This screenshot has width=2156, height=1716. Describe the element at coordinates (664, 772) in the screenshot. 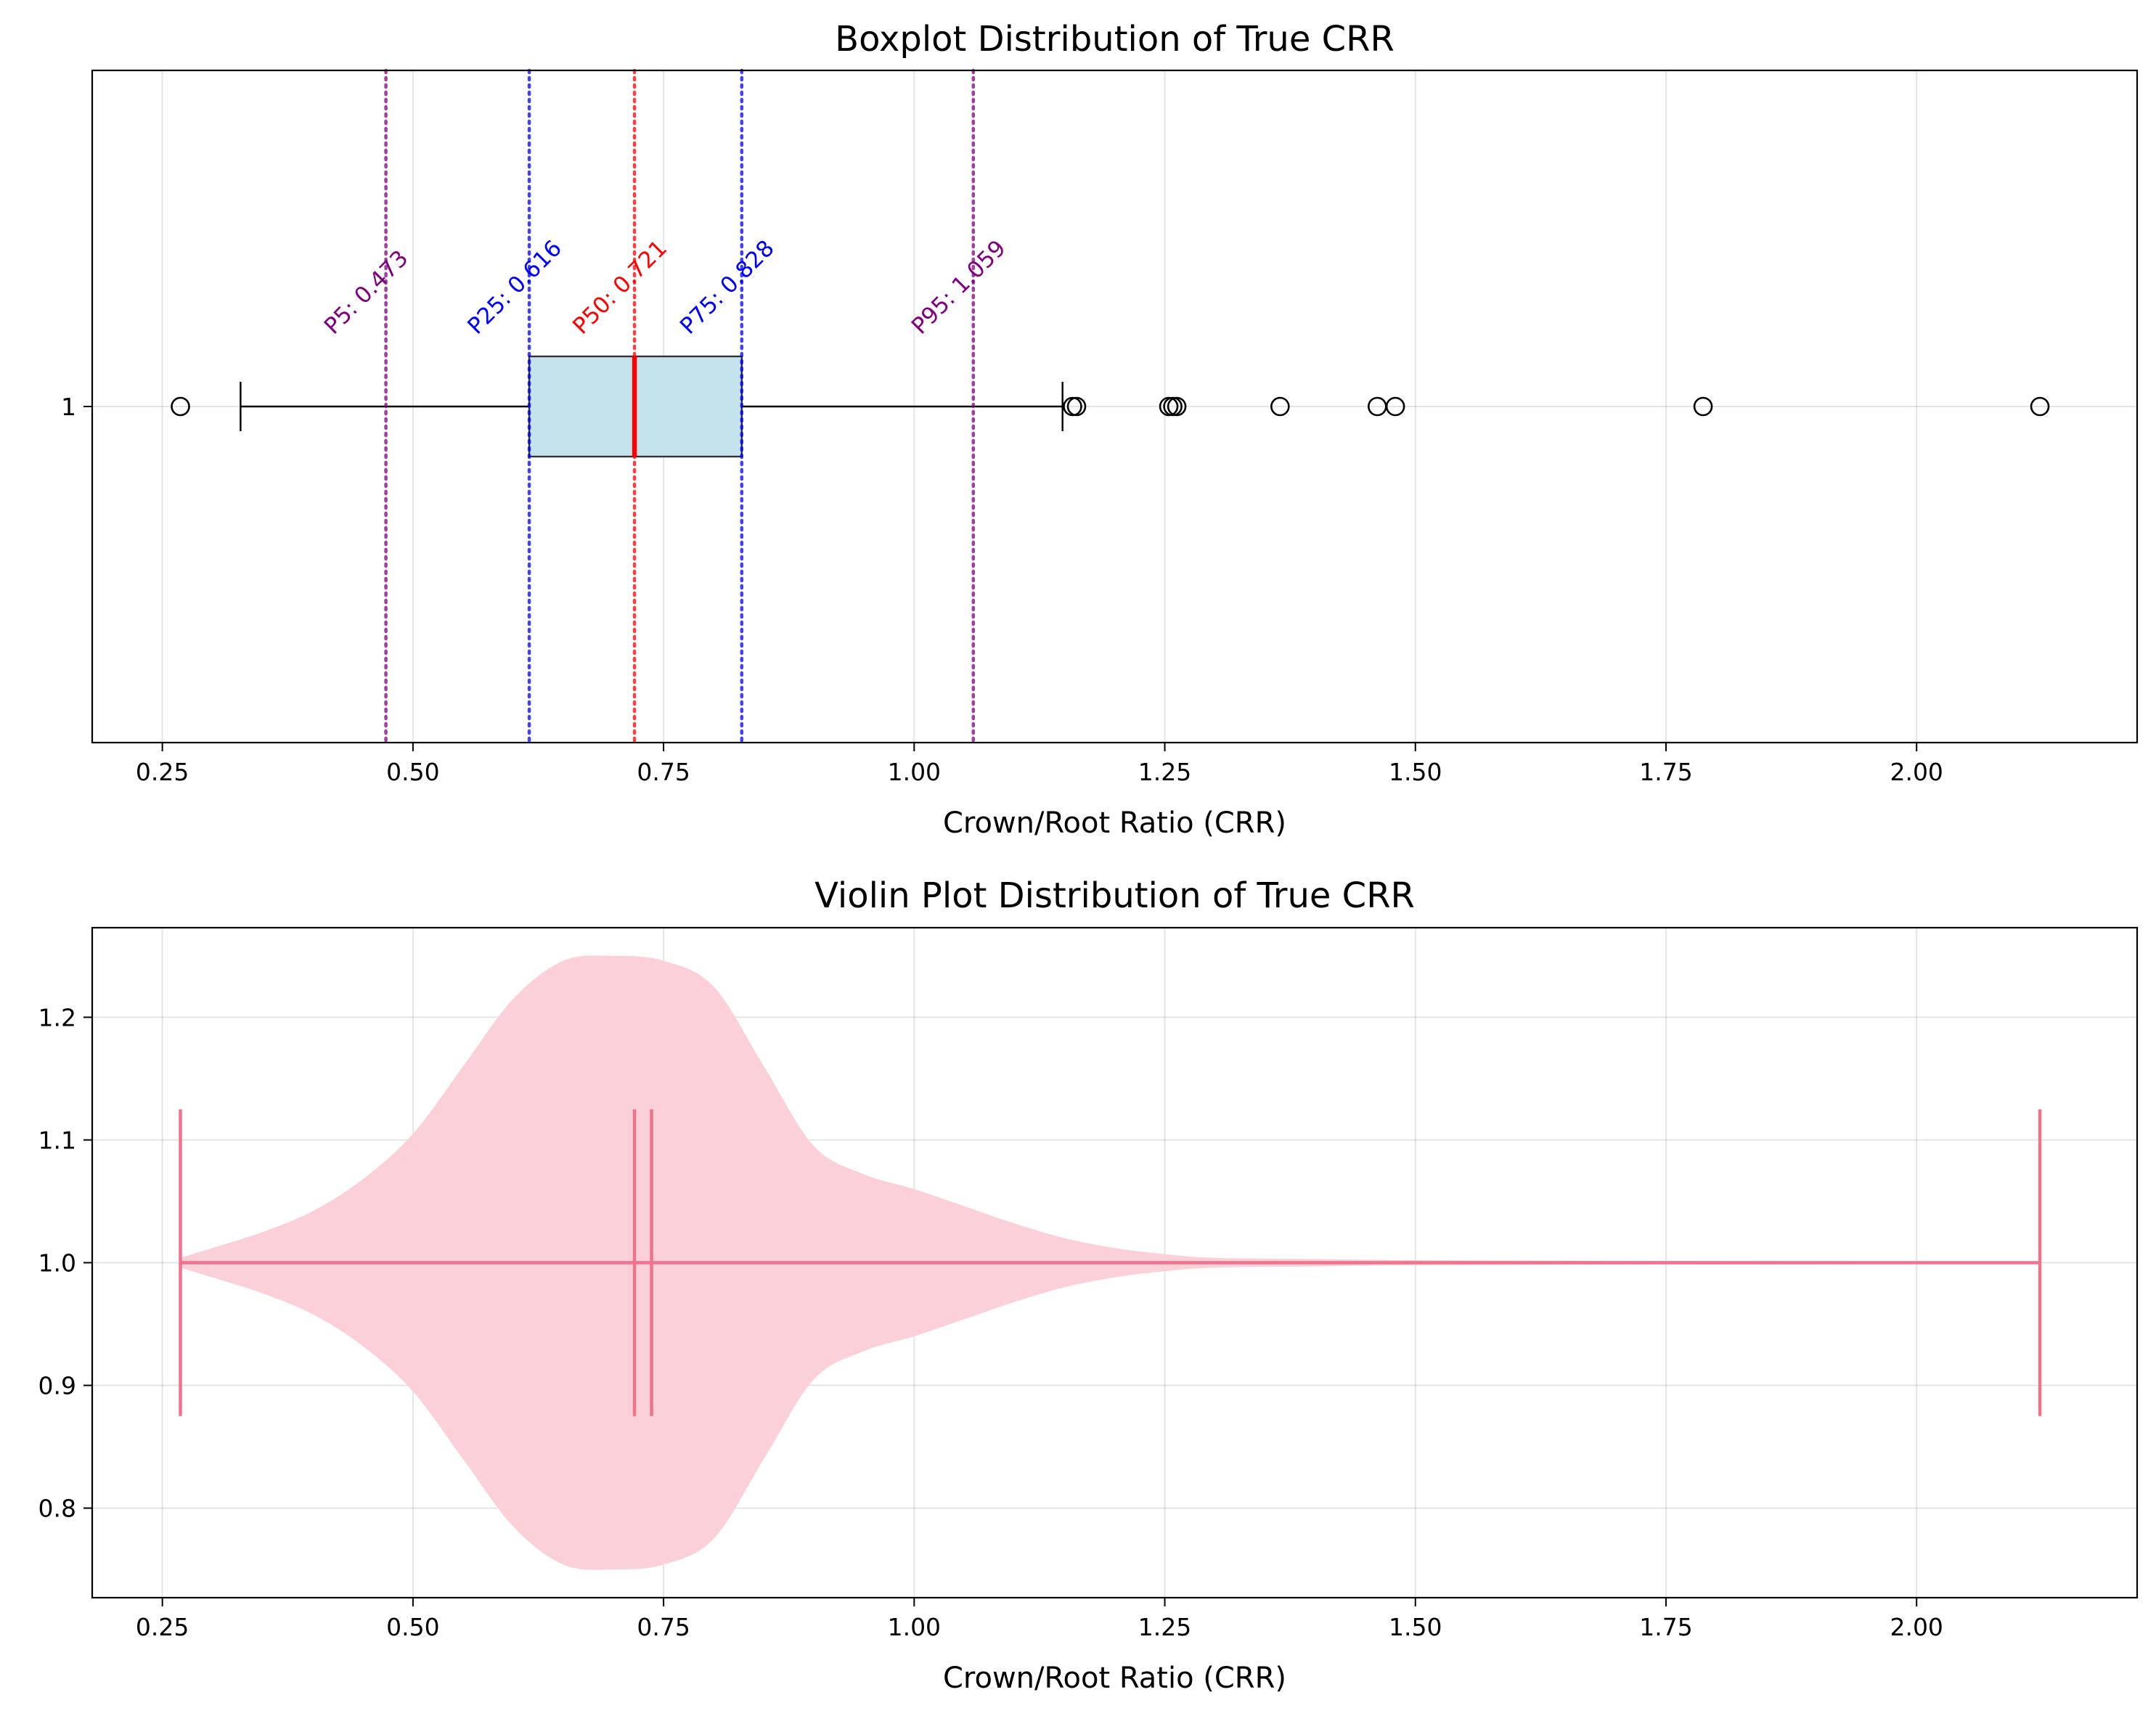

I see `boxplot-x-tick-label: 0.75` at that location.